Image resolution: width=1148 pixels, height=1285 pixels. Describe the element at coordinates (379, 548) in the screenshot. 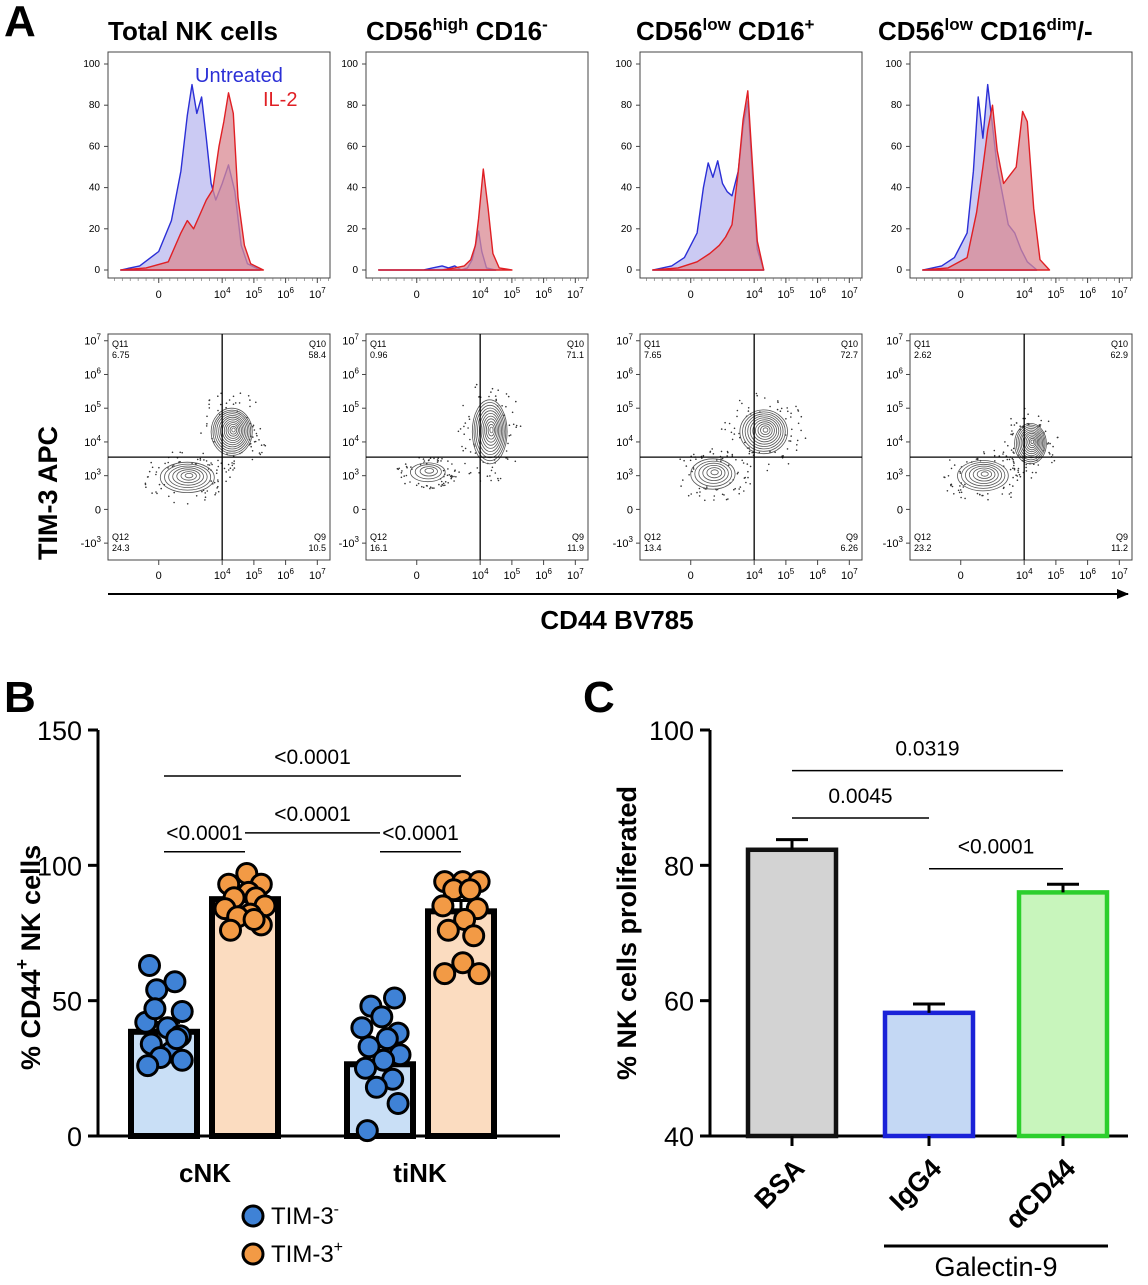

I see `quadrant-q12-value: 16.1` at that location.